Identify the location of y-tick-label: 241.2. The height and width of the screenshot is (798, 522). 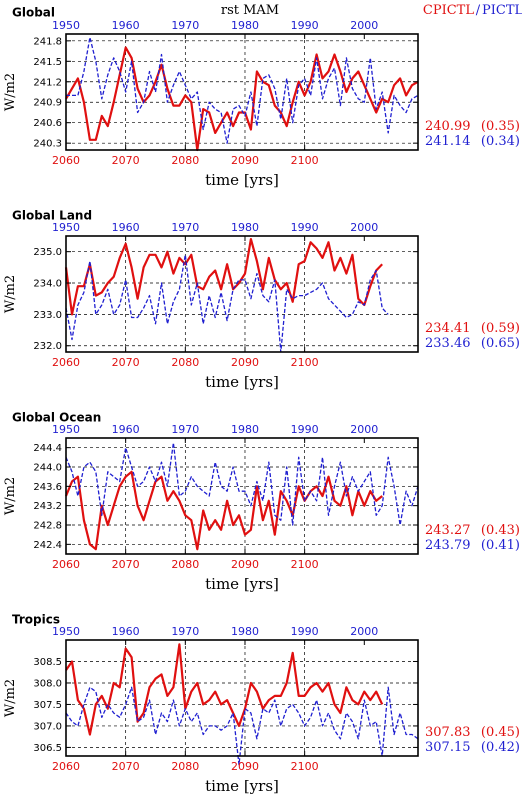
(47, 82).